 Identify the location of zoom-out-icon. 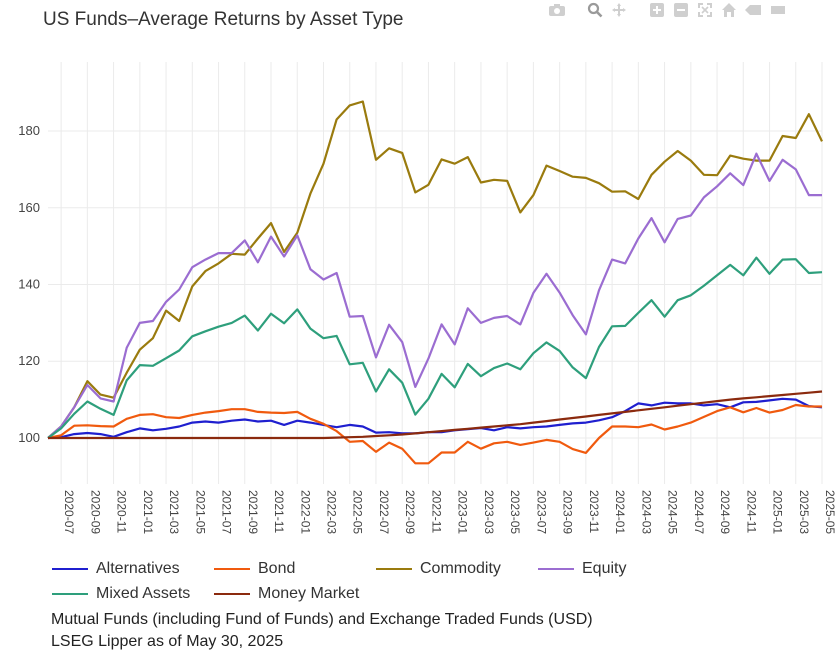
(681, 10).